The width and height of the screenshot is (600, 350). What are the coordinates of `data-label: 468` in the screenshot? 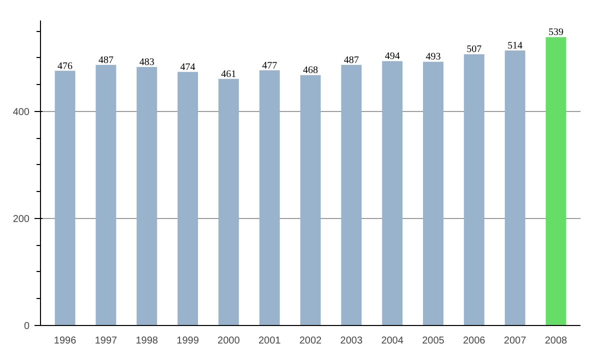 It's located at (310, 70).